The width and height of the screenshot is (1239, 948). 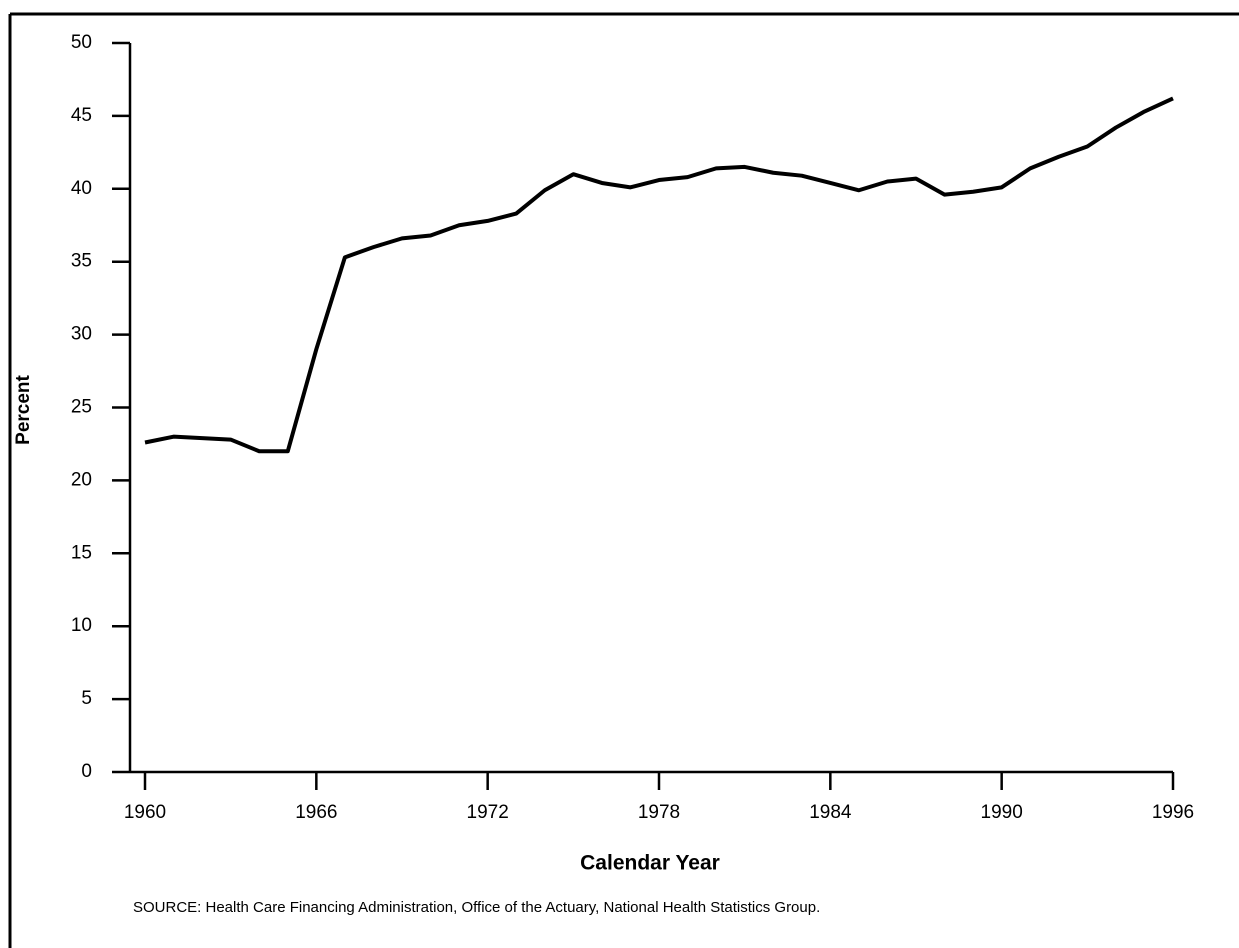 What do you see at coordinates (488, 812) in the screenshot?
I see `x-tick-label: 1972` at bounding box center [488, 812].